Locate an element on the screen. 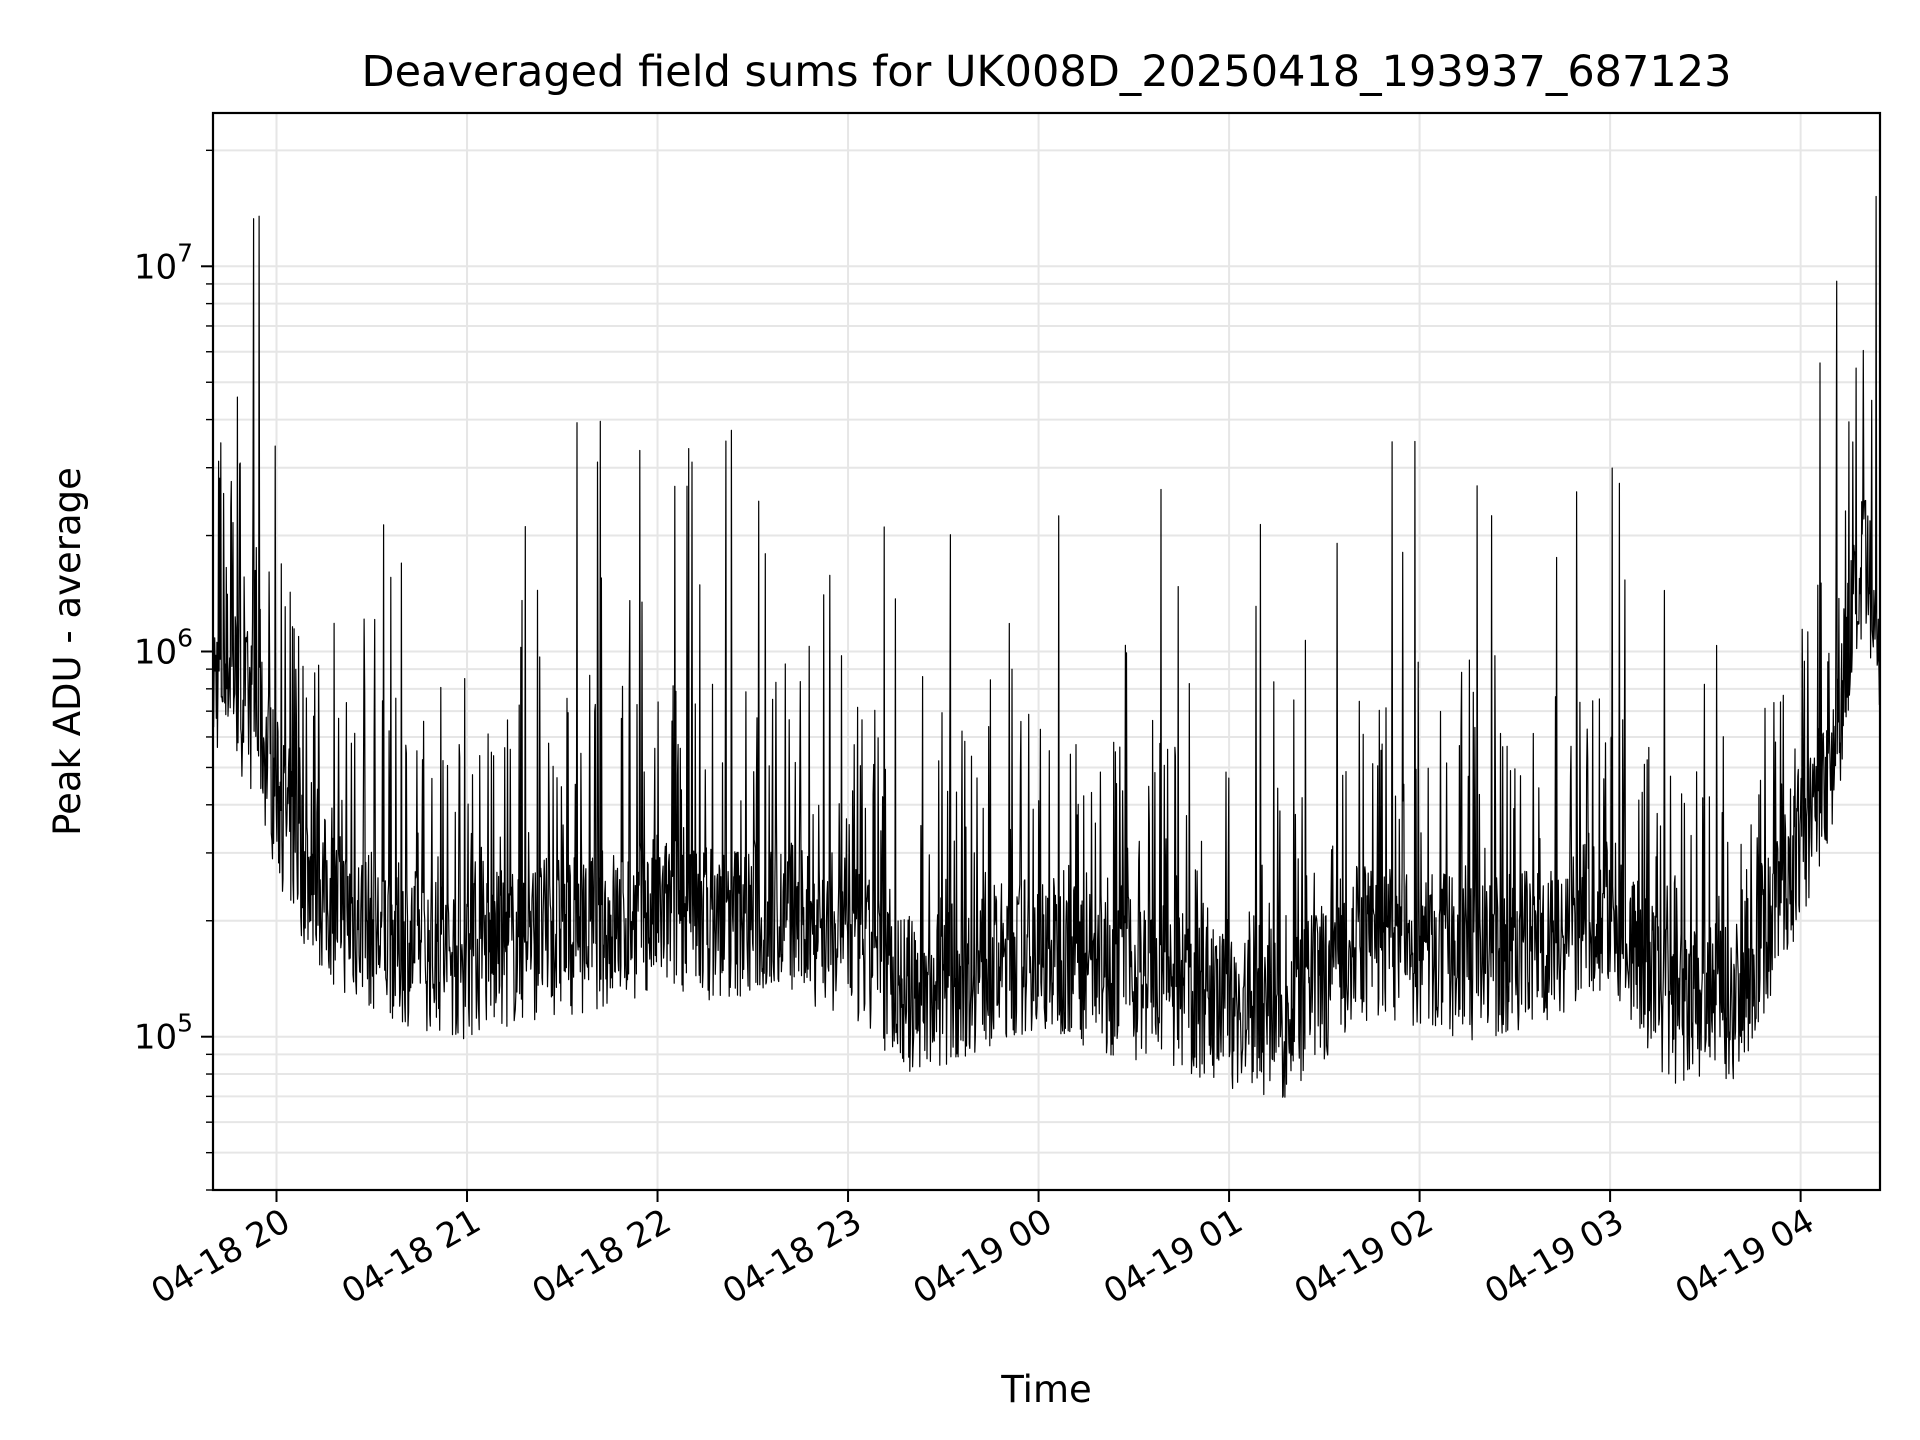  y-tick-label-exponent: 5 is located at coordinates (185, 1023).